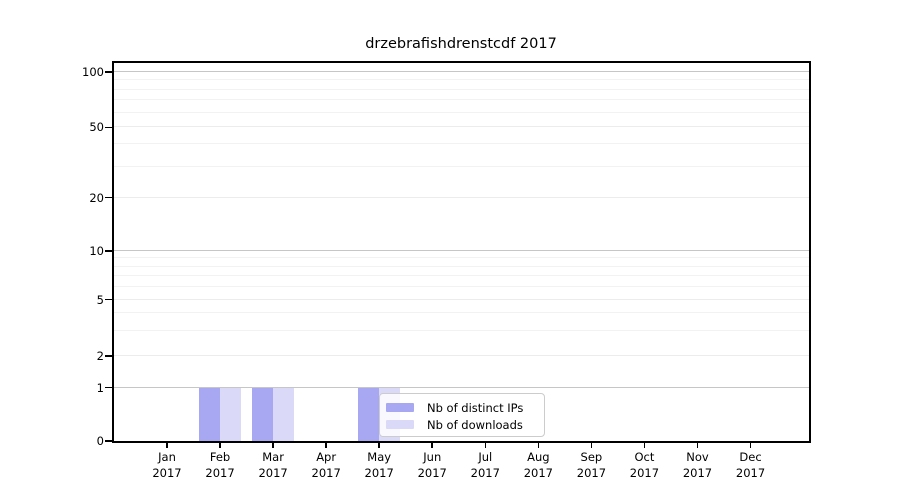 The height and width of the screenshot is (500, 900). What do you see at coordinates (100, 299) in the screenshot?
I see `y-tick-label-5: 5` at bounding box center [100, 299].